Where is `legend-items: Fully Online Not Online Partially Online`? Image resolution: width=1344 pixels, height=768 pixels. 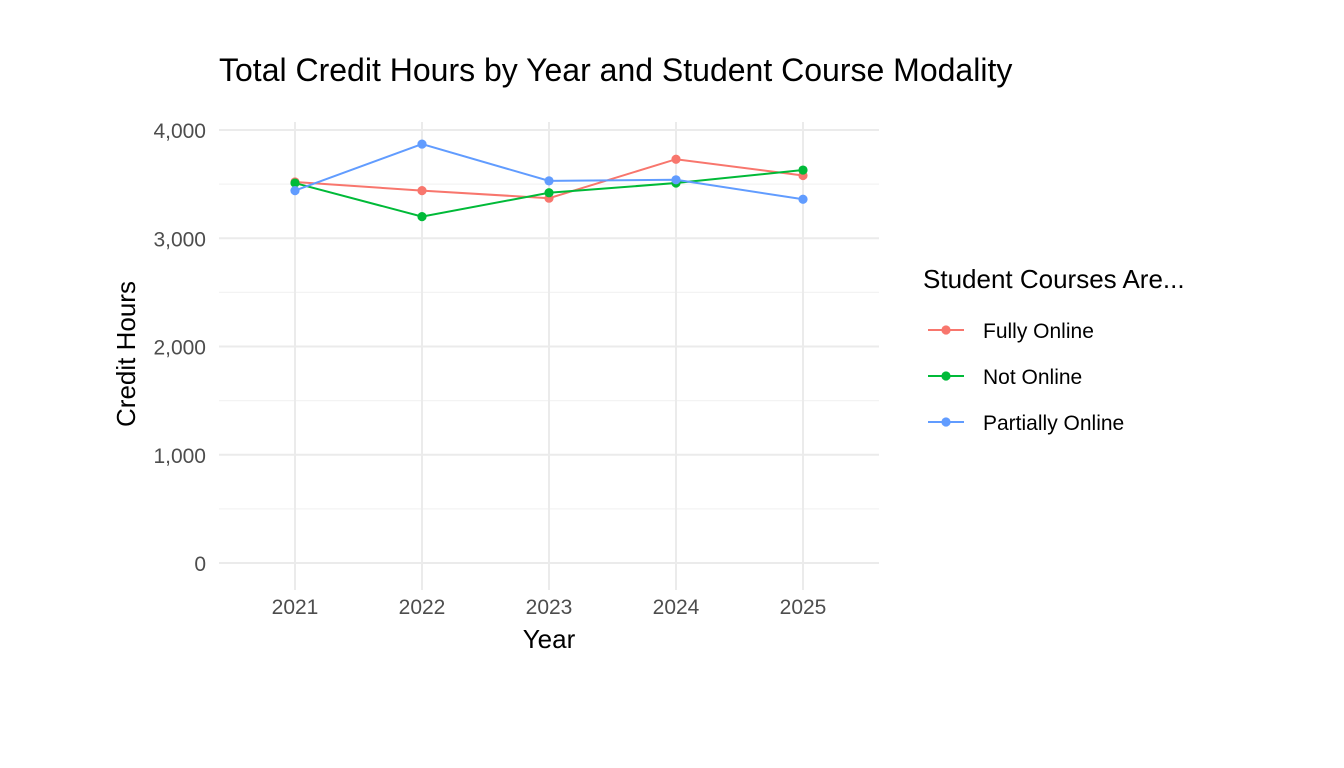 legend-items: Fully Online Not Online Partially Online is located at coordinates (1026, 377).